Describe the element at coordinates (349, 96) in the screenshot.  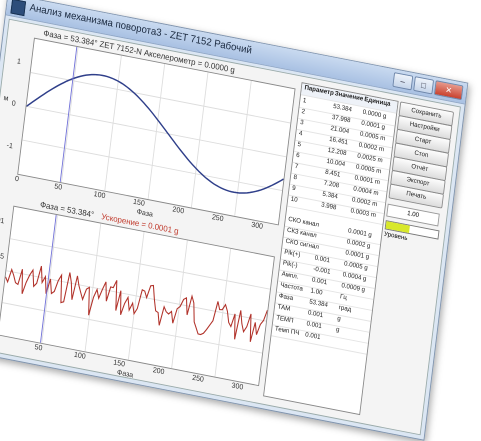
I see `table-header-cell: Значение` at that location.